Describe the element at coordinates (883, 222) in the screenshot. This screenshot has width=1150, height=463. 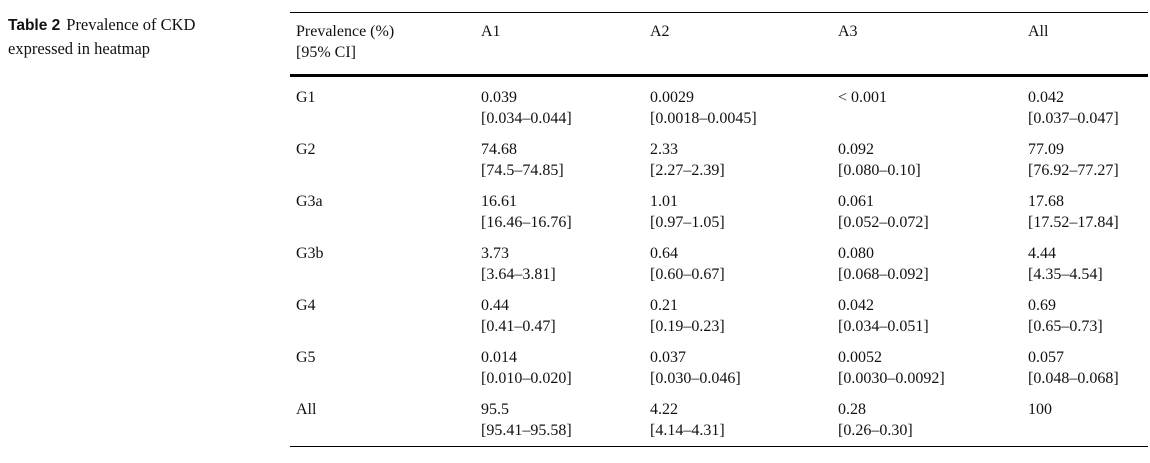
I see `cell-ci: [0.052–0.072]` at that location.